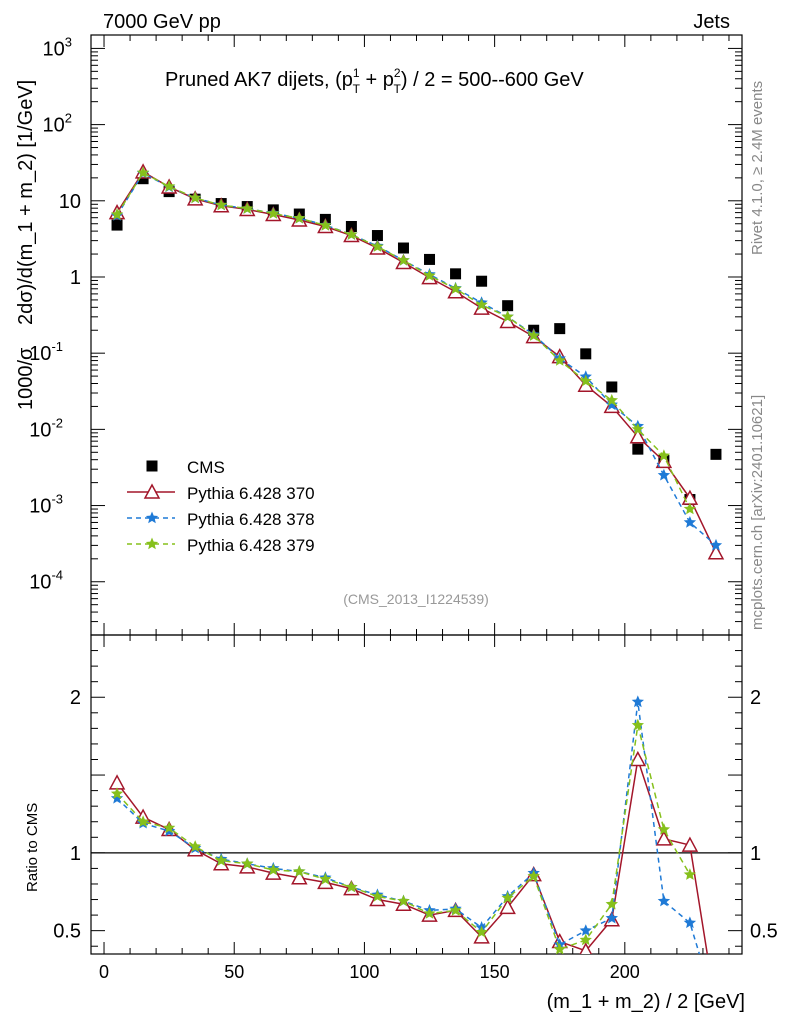 Image resolution: width=786 pixels, height=1024 pixels. I want to click on analysis-watermark: (CMS_2013_I1224539), so click(416, 599).